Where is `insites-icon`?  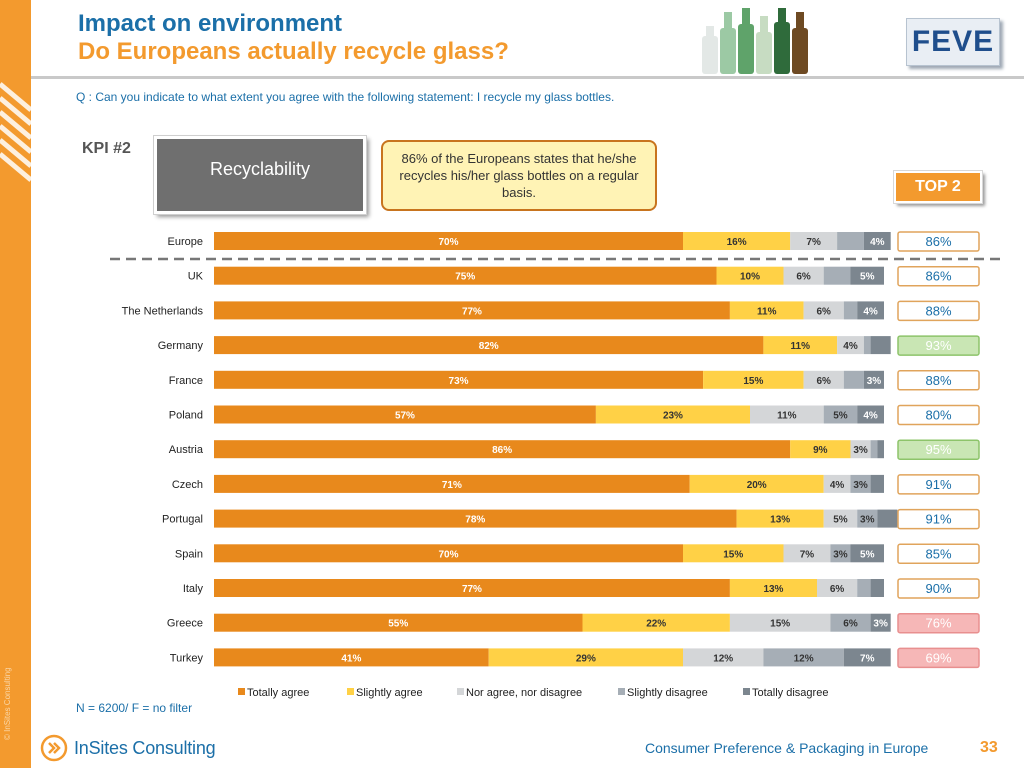 insites-icon is located at coordinates (54, 748).